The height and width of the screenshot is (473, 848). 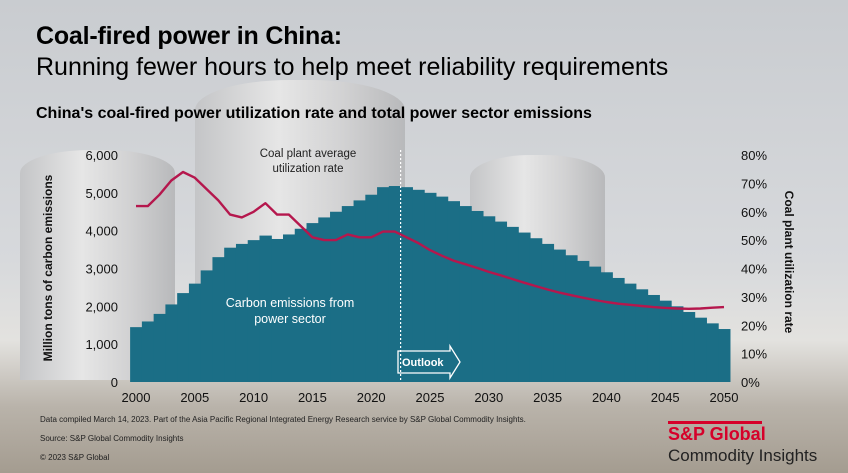 What do you see at coordinates (312, 397) in the screenshot?
I see `x-tick-label-2015: 2015` at bounding box center [312, 397].